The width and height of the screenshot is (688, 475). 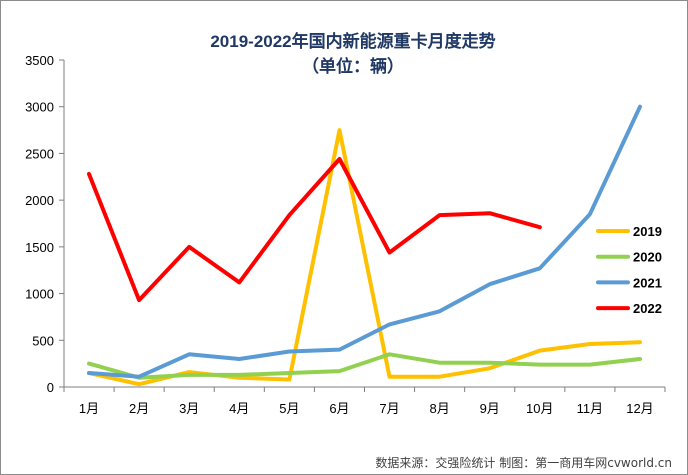 I want to click on data-source-note: 数据来源：交强险统计 制图：第一商用车网cvworld.cn, so click(x=523, y=462).